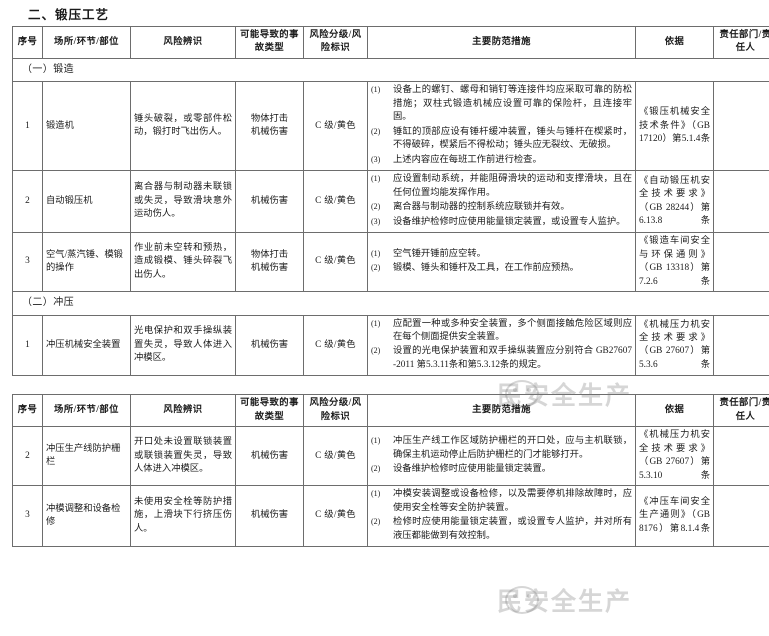 The width and height of the screenshot is (769, 636). I want to click on cell-risk-identification: 作业前未空转和预热，造成锻模、锤头碎裂飞出伤人。, so click(183, 262).